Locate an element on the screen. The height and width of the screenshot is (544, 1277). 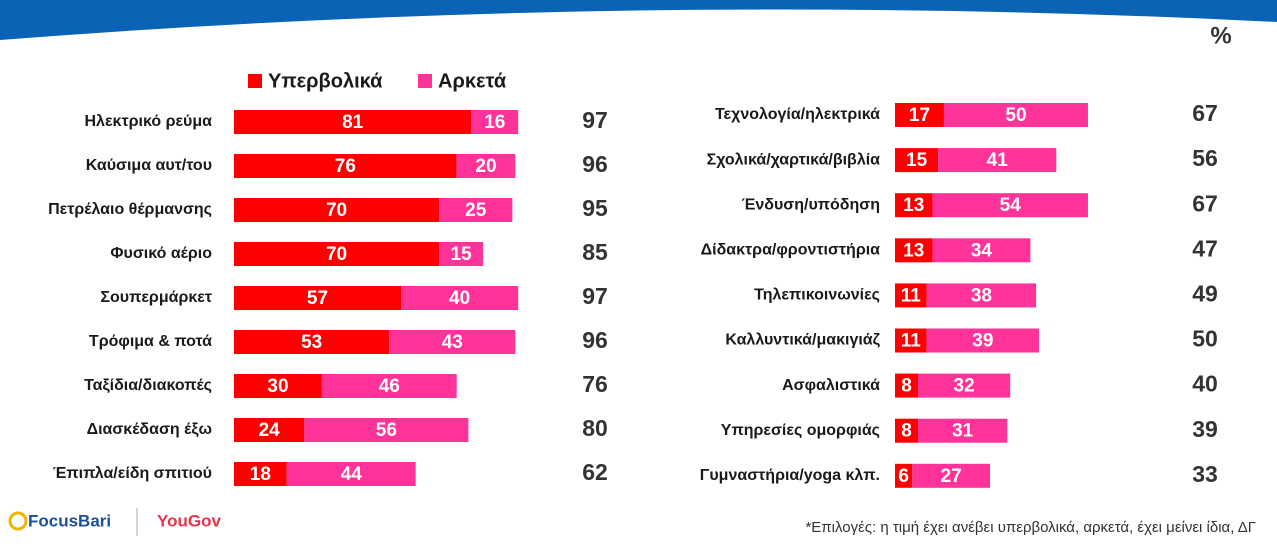
total-label: 76 is located at coordinates (595, 384).